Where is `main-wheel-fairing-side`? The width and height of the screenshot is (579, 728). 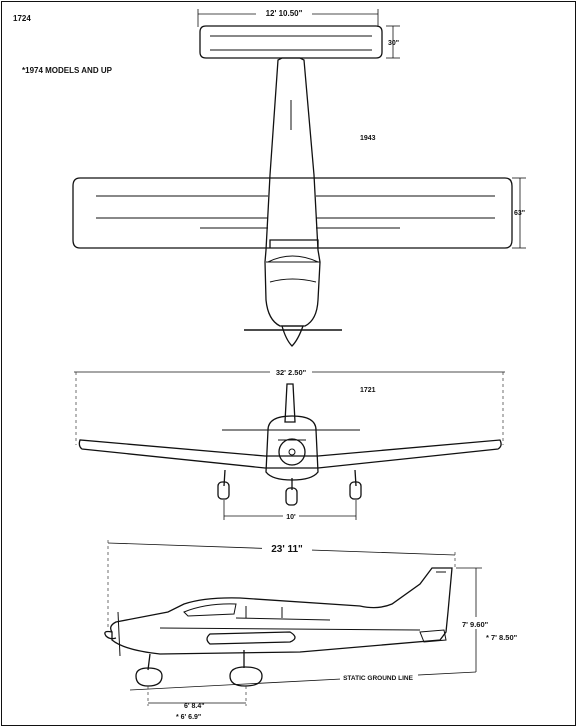 main-wheel-fairing-side is located at coordinates (246, 676).